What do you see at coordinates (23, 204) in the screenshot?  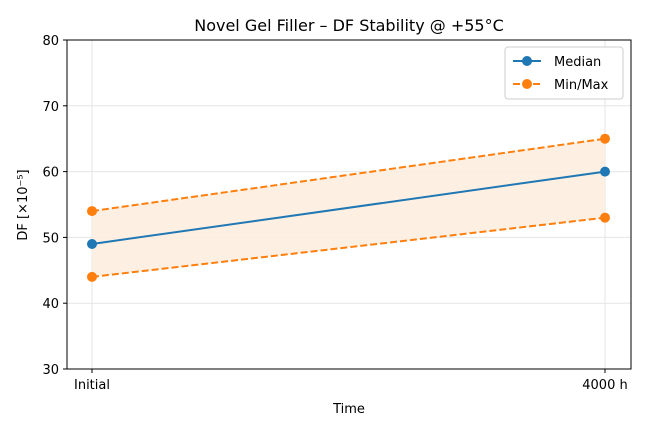 I see `y-axis-label: DF [×10⁻⁵]` at bounding box center [23, 204].